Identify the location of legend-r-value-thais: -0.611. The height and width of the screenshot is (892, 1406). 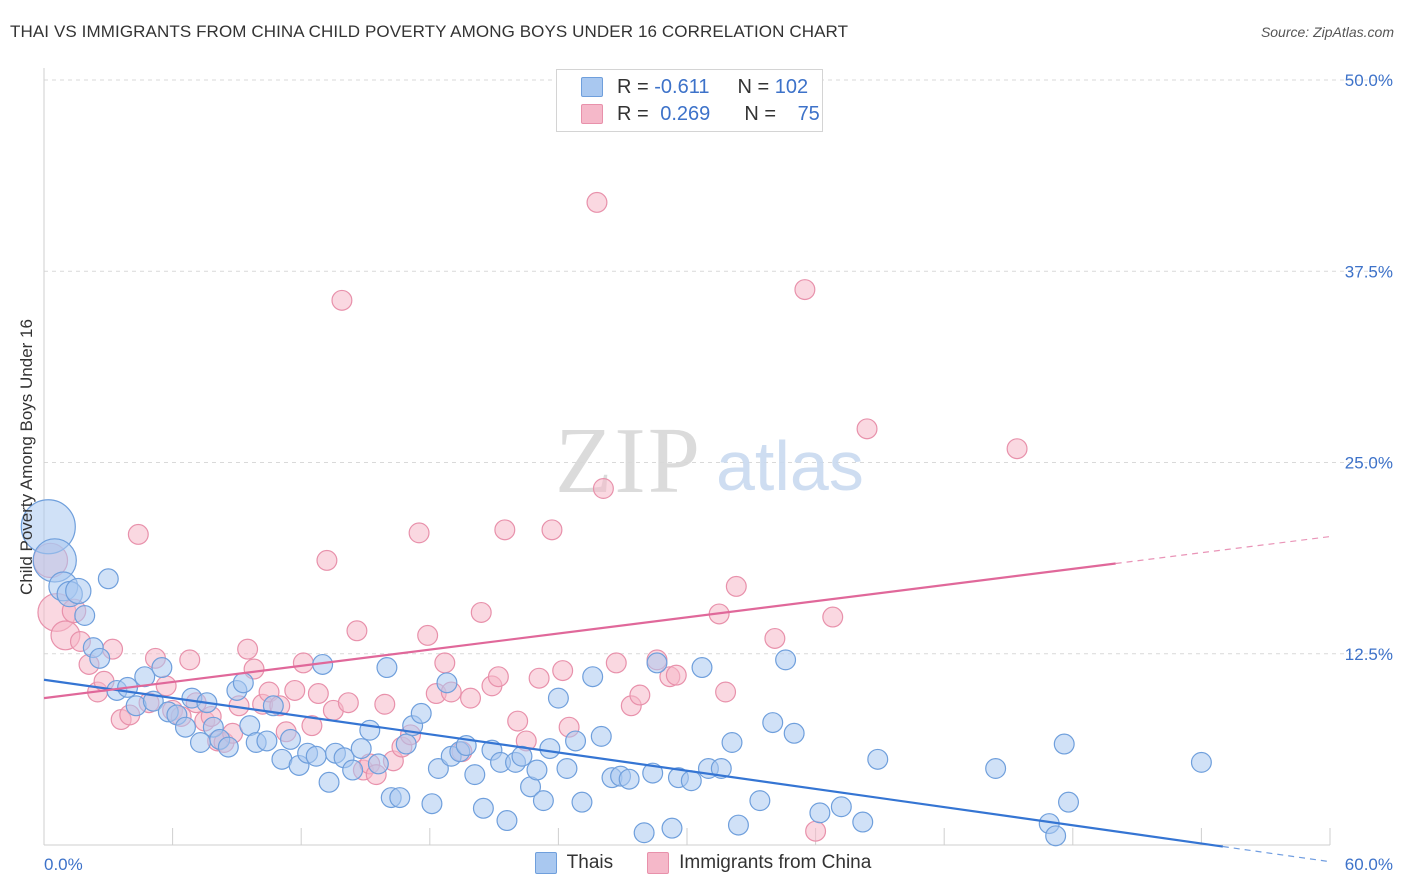
(682, 86).